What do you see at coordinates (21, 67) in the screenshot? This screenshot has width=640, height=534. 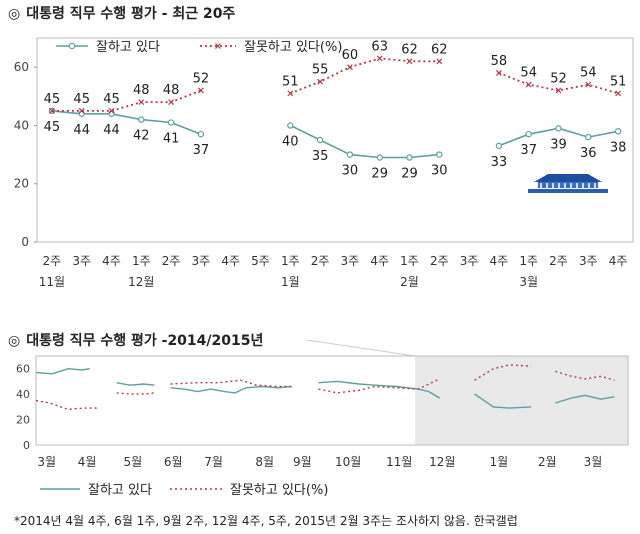 I see `y-tick-label: 60` at bounding box center [21, 67].